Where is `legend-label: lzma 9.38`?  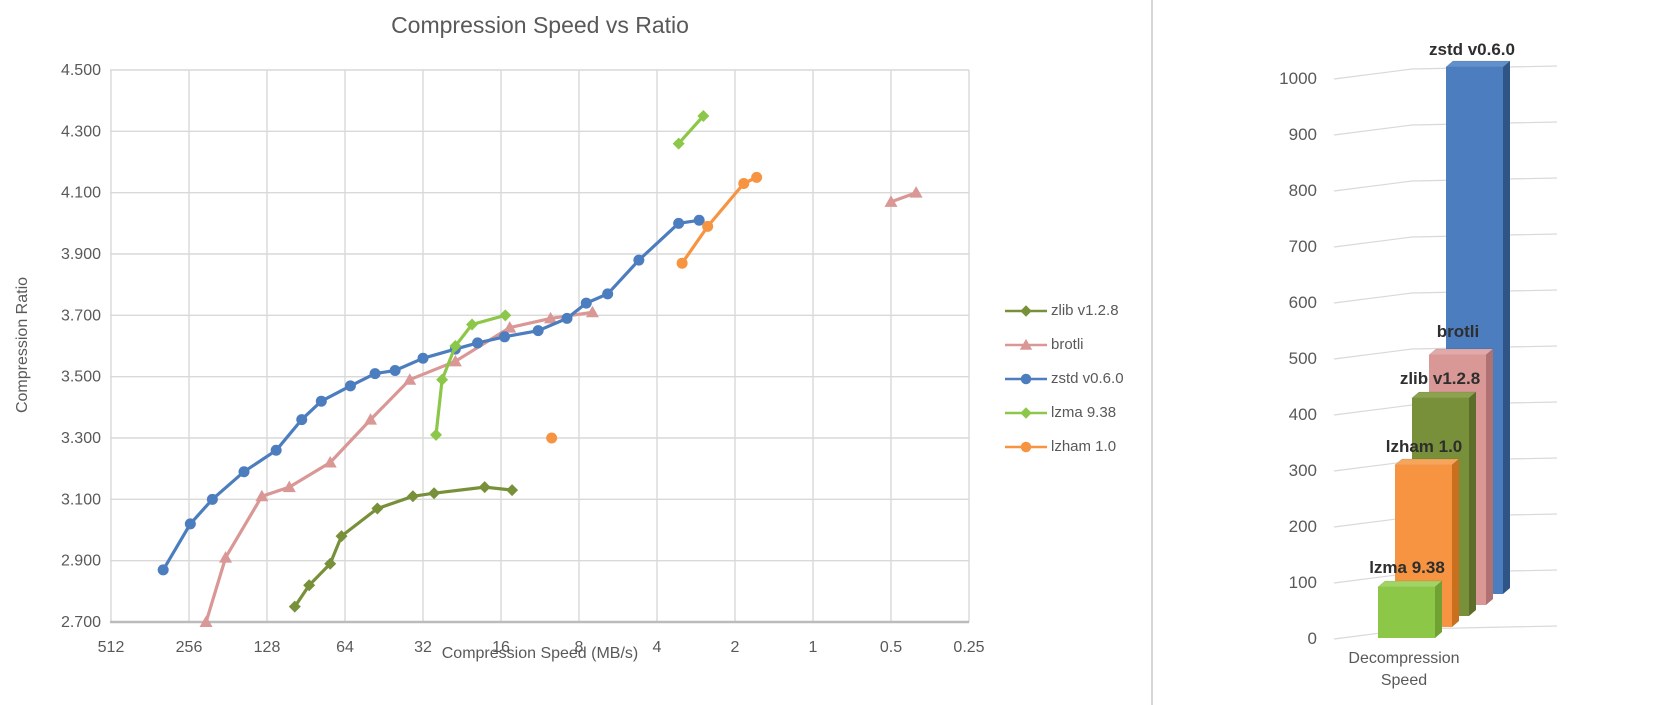
legend-label: lzma 9.38 is located at coordinates (1084, 412).